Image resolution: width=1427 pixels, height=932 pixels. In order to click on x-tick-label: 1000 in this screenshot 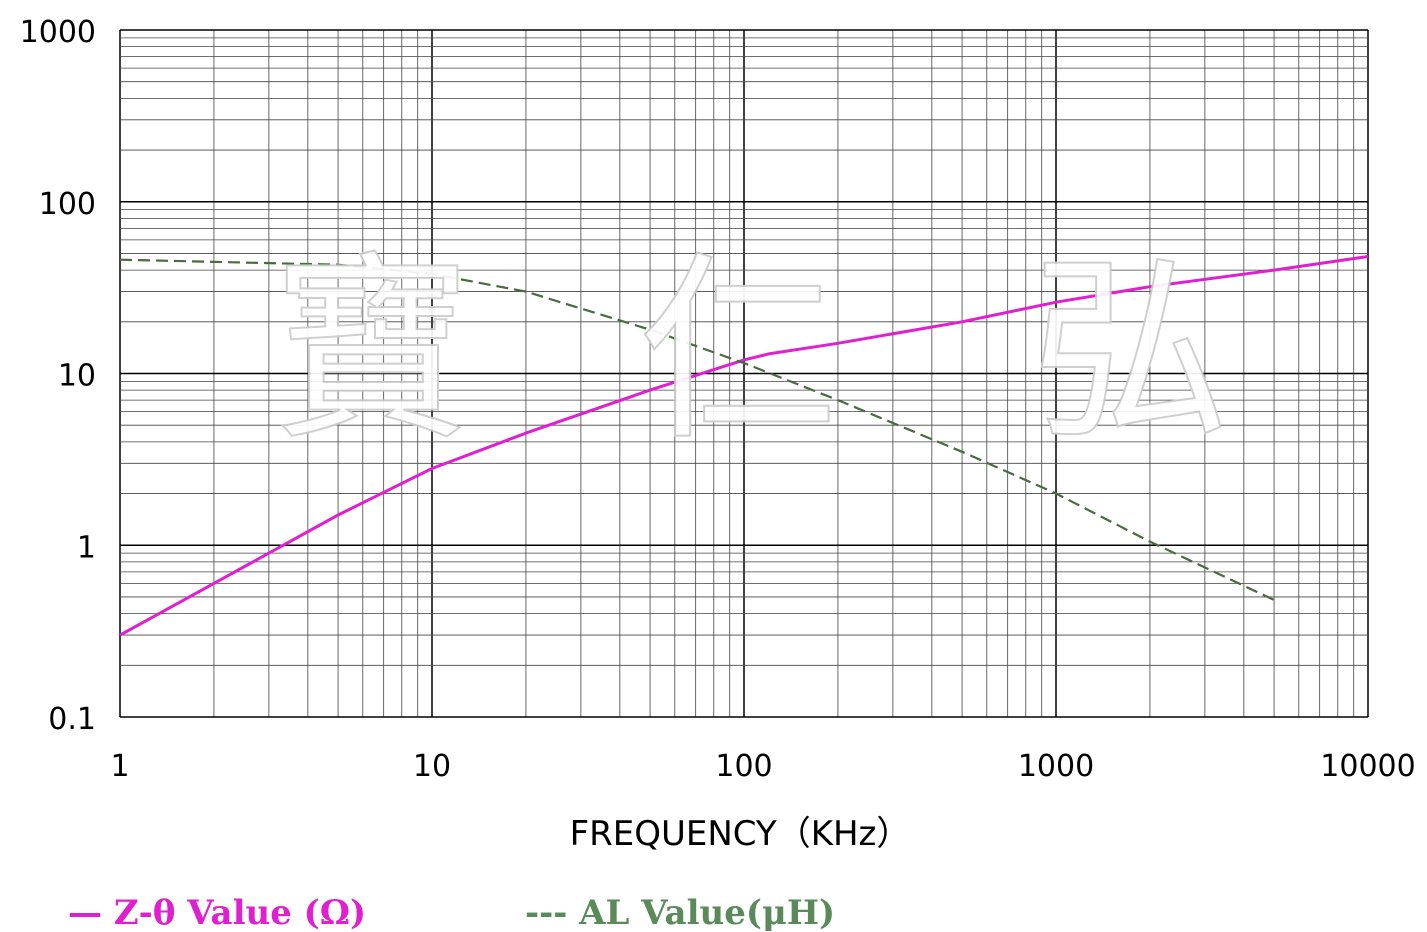, I will do `click(1056, 766)`.